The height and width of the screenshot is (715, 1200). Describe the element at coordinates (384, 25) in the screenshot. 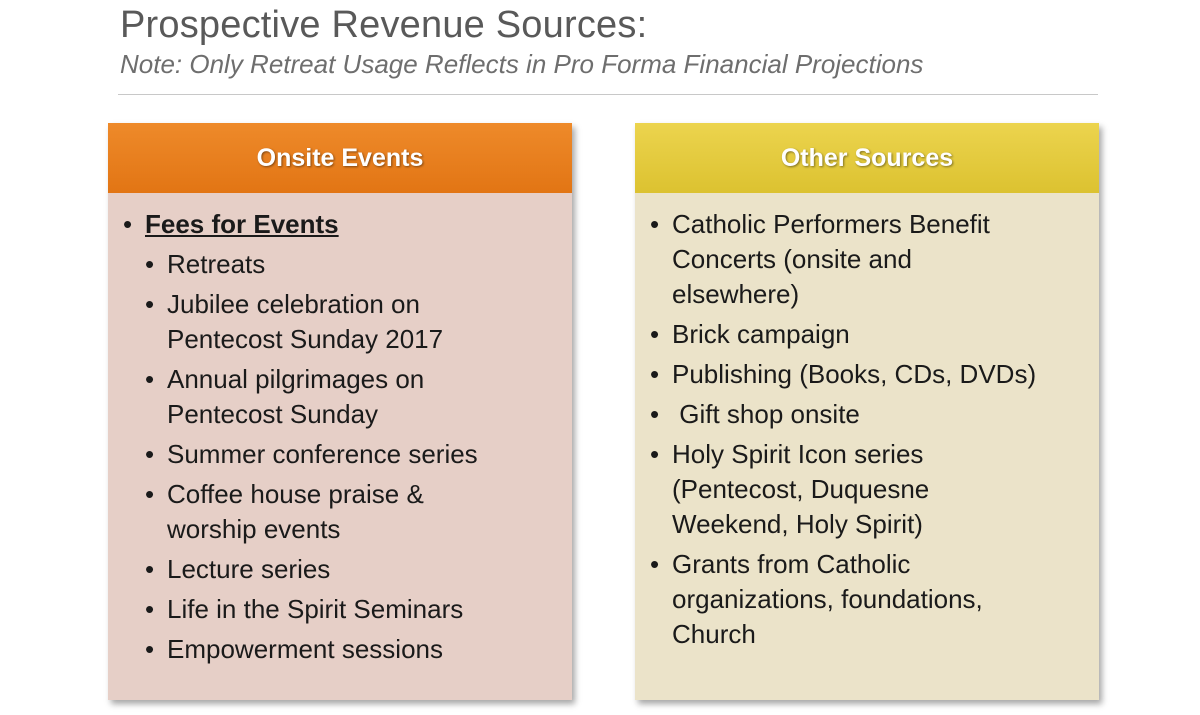

I see `slide-title: Prospective Revenue Sources:` at that location.